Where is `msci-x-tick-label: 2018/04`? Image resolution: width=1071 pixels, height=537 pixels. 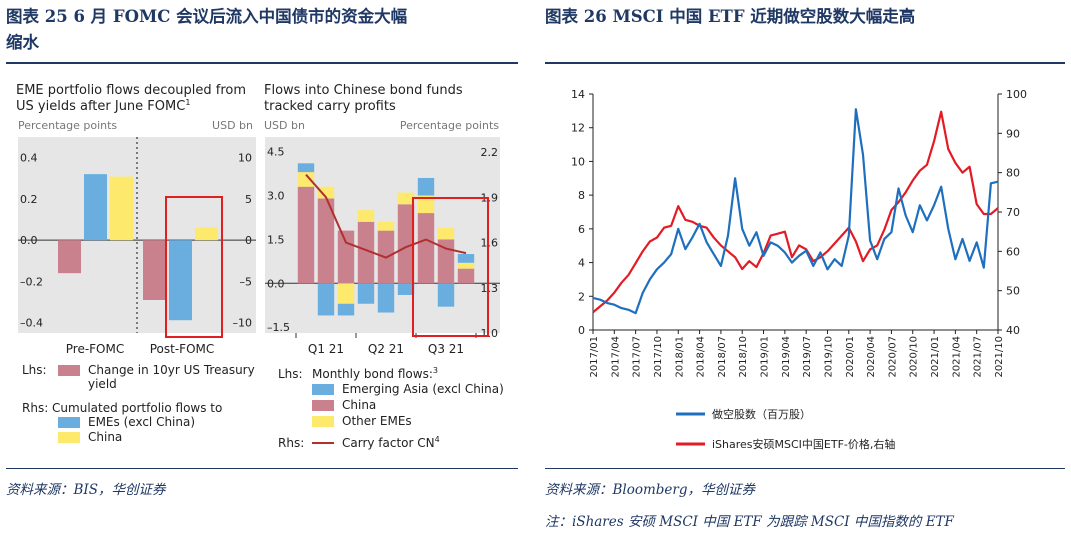 msci-x-tick-label: 2018/04 is located at coordinates (701, 357).